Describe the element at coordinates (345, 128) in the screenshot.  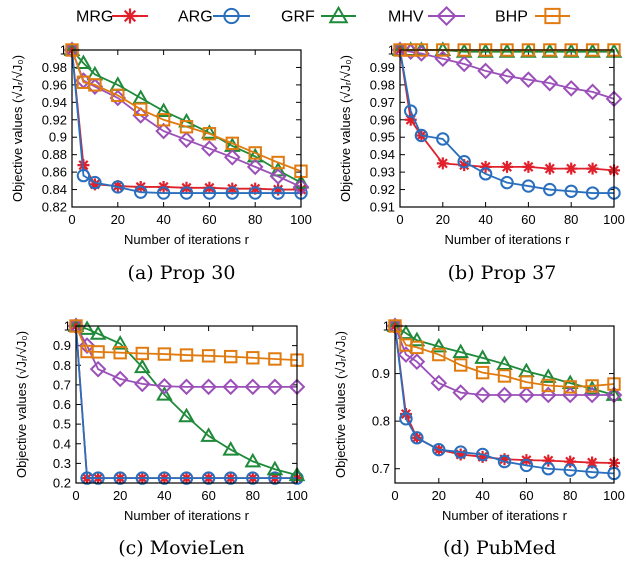
I see `y-axis-label: Objective values (√Jᵣ/√J₀)` at that location.